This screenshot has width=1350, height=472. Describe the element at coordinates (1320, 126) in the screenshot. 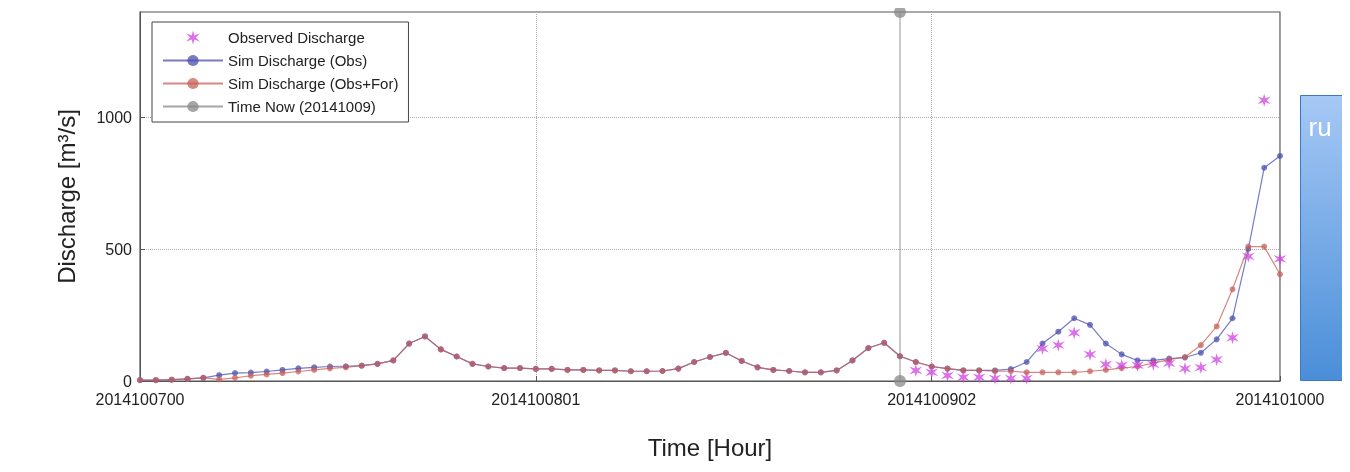

I see `text: ru` at that location.